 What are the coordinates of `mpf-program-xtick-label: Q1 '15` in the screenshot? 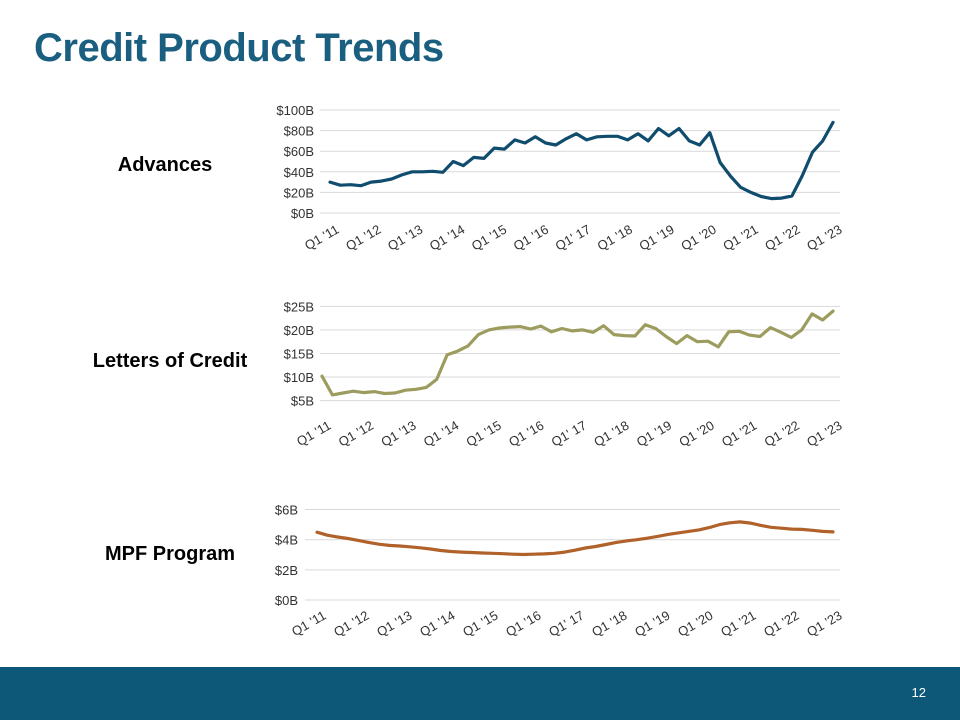 It's located at (480, 624).